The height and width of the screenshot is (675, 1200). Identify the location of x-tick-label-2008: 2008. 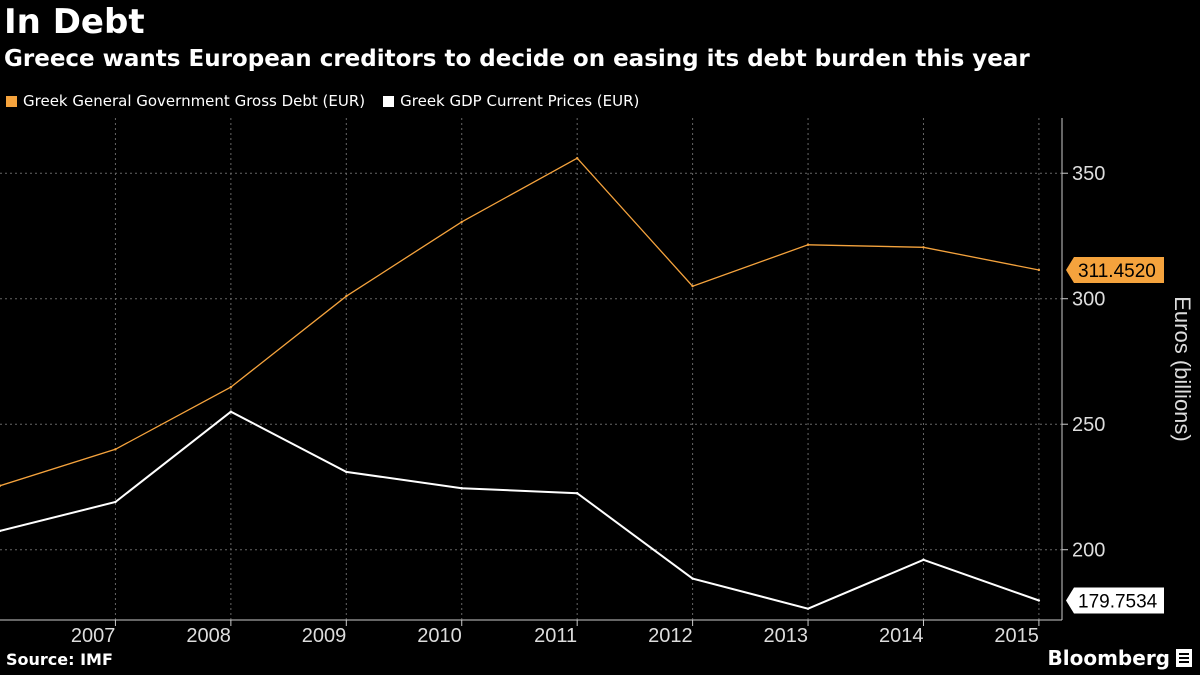
(208, 636).